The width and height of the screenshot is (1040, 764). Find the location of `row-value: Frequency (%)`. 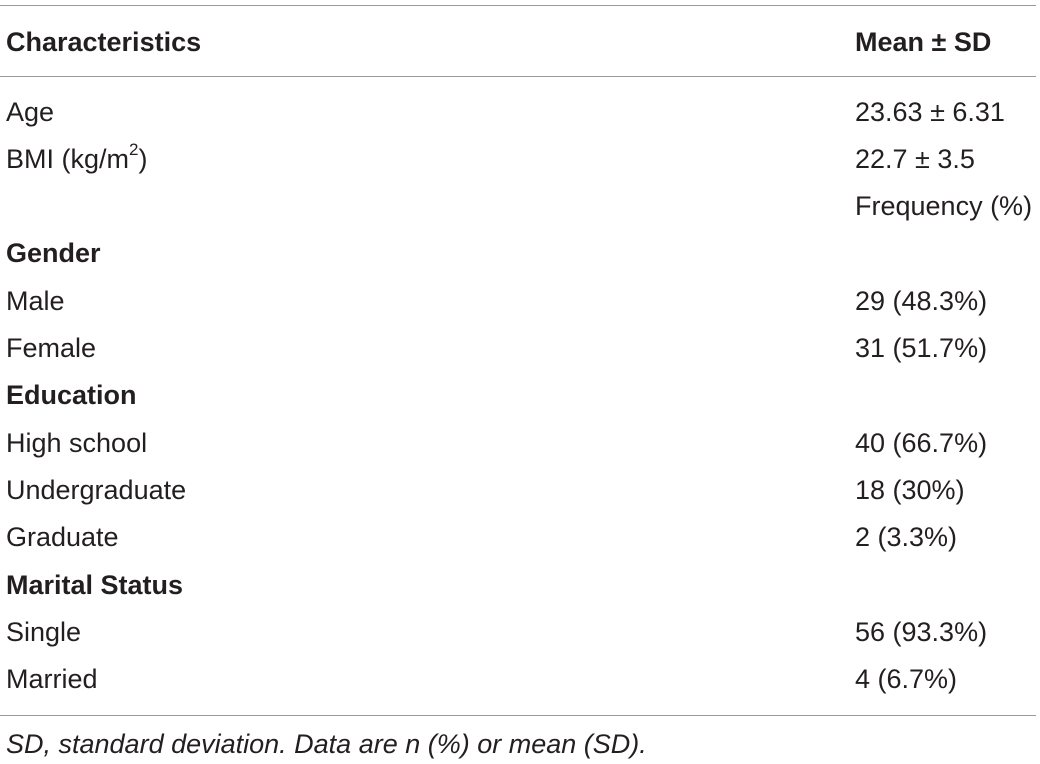

row-value: Frequency (%) is located at coordinates (944, 206).